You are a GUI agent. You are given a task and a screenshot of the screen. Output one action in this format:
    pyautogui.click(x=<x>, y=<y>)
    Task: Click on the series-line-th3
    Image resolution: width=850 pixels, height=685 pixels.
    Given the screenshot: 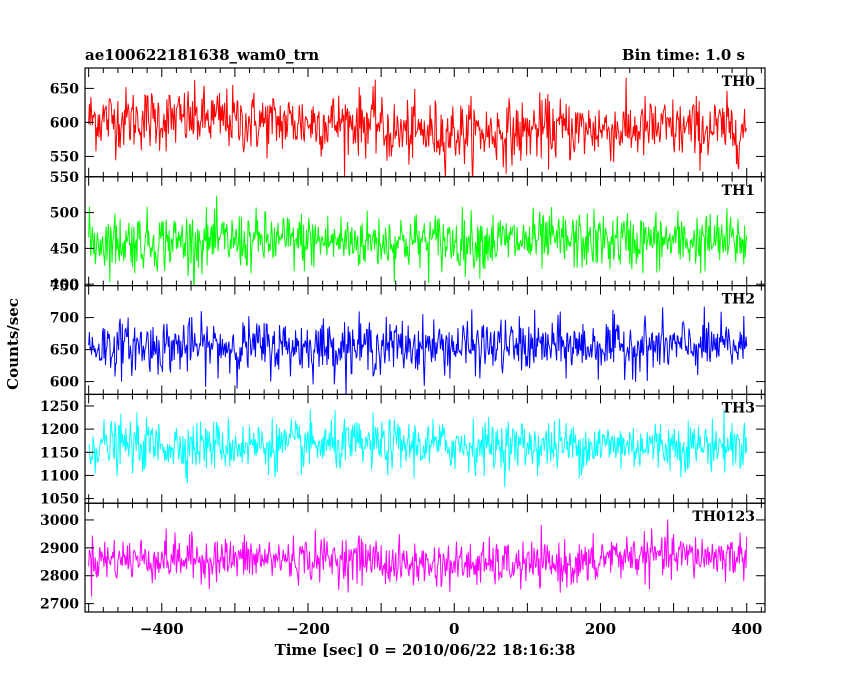 What is the action you would take?
    pyautogui.click(x=418, y=448)
    